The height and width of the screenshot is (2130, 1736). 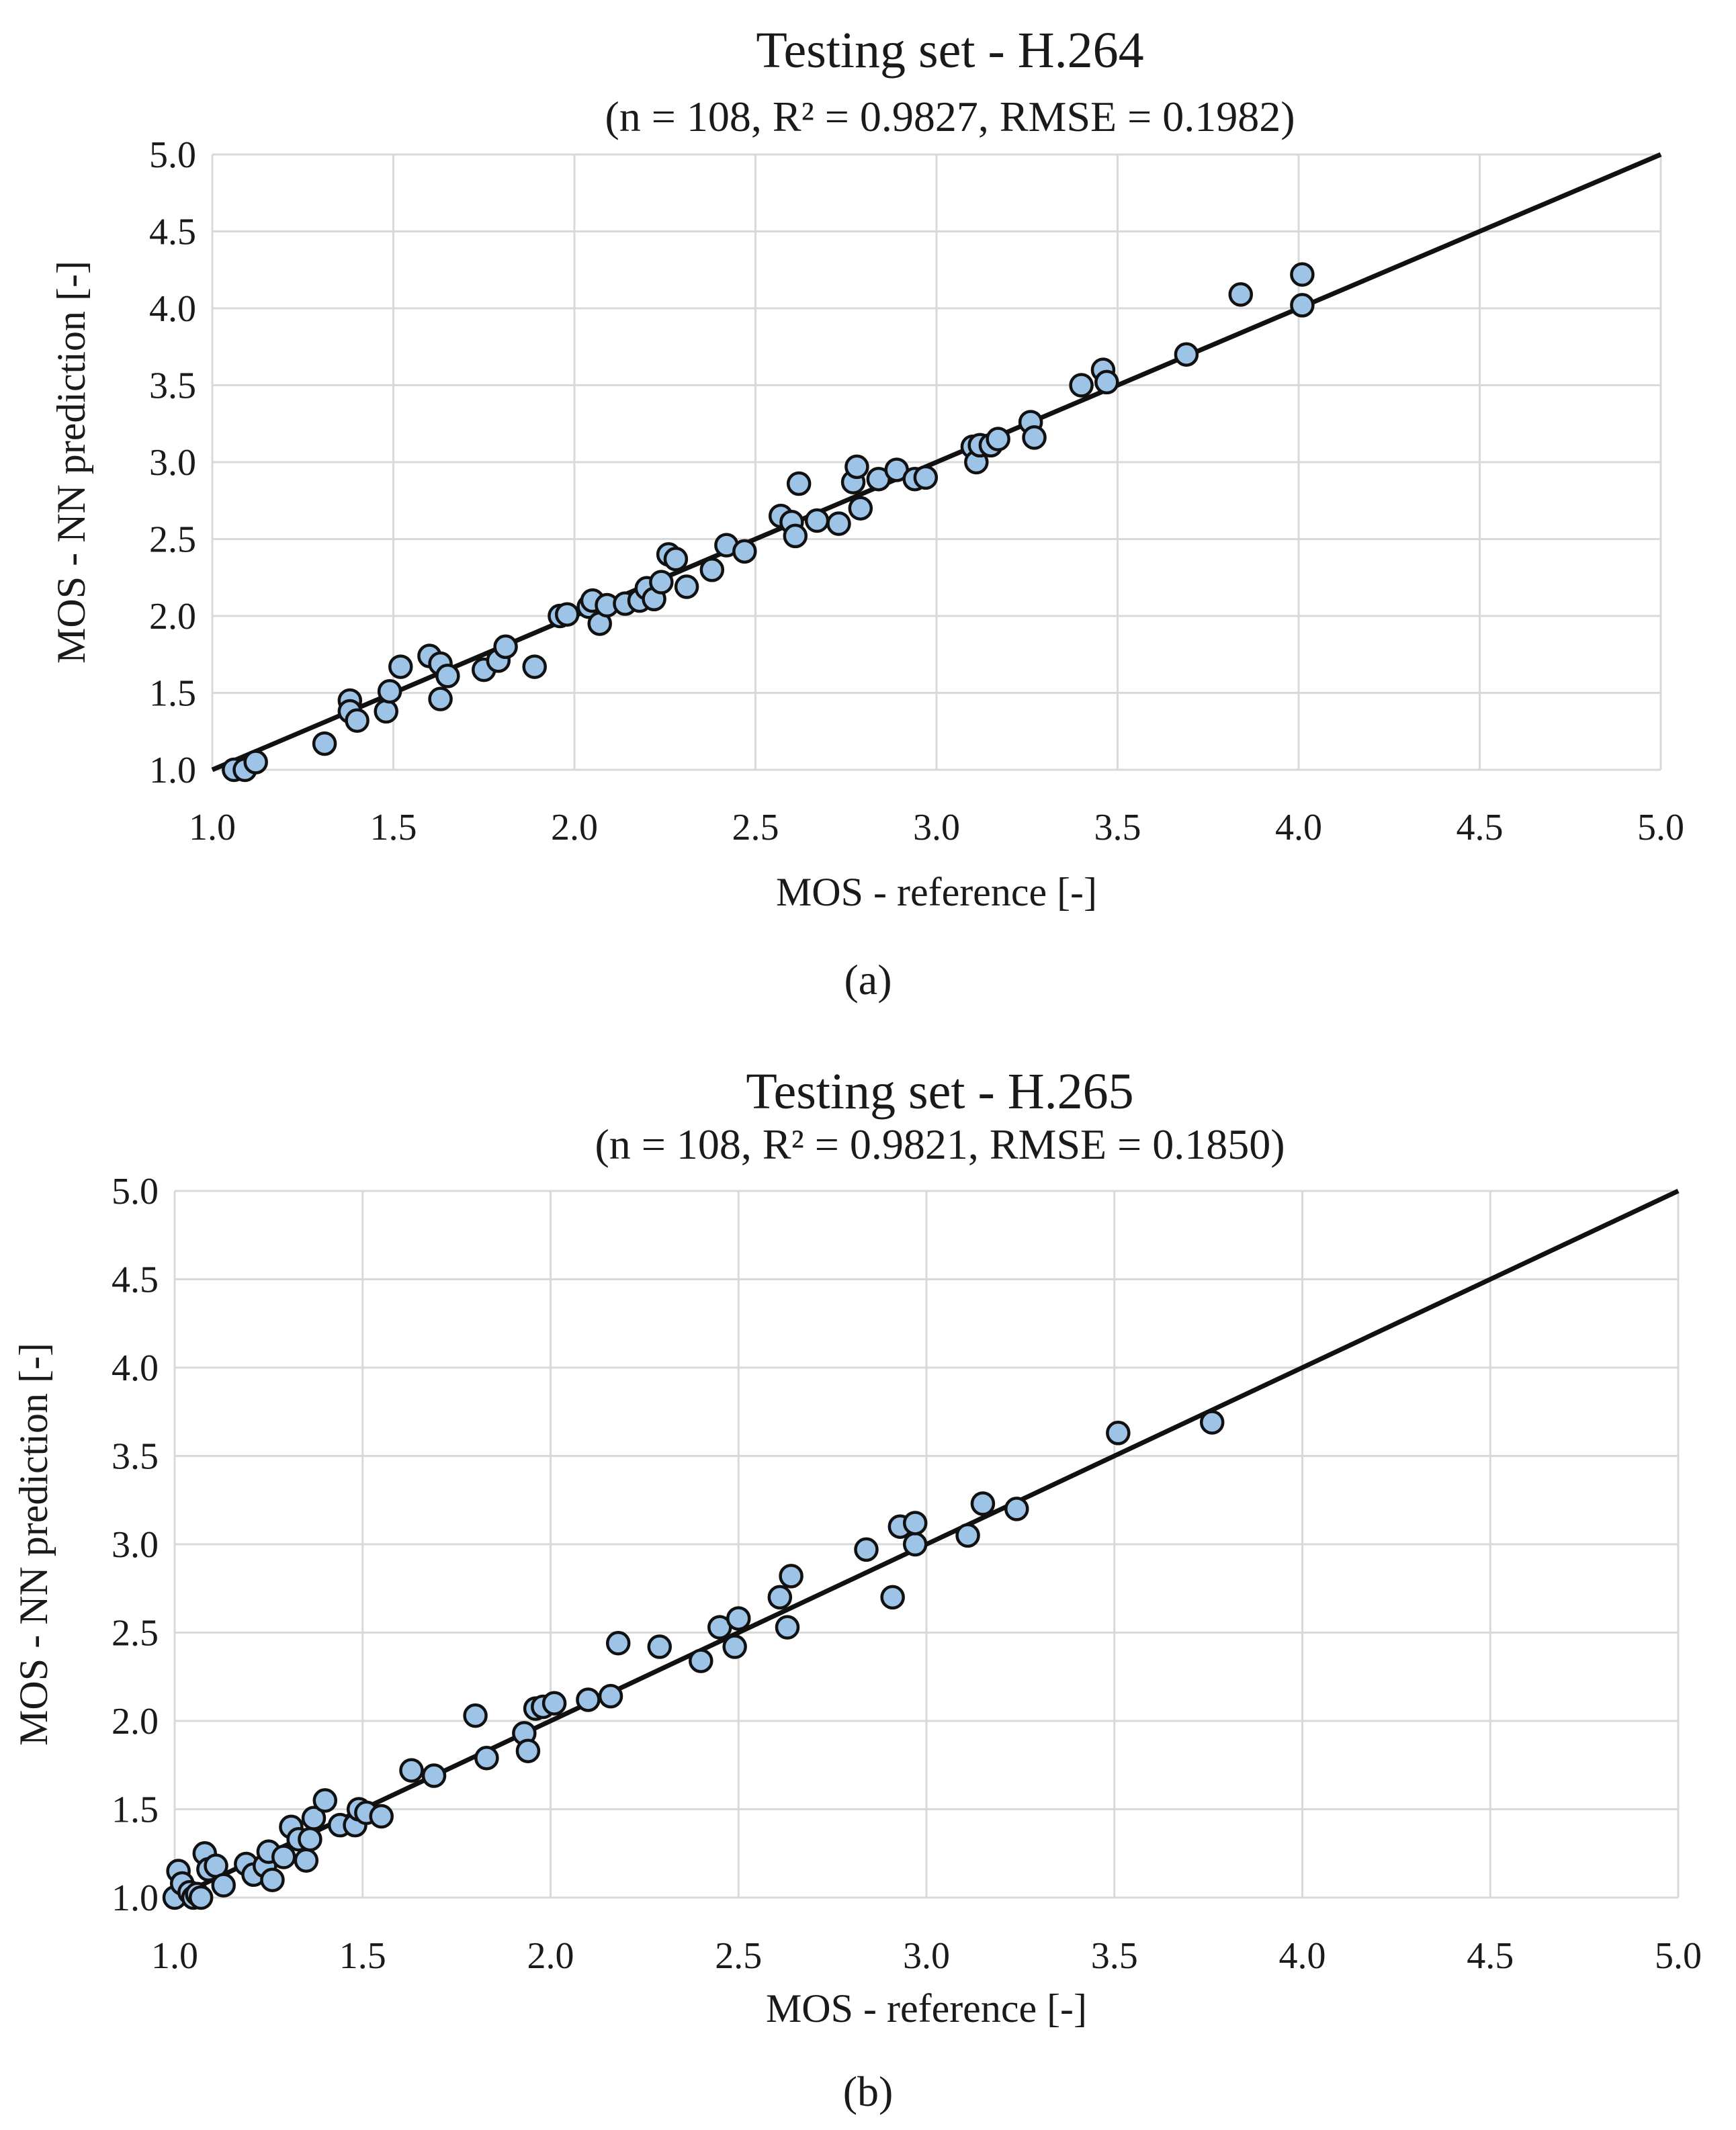 What do you see at coordinates (550, 1956) in the screenshot?
I see `x-tick-label: 2.0` at bounding box center [550, 1956].